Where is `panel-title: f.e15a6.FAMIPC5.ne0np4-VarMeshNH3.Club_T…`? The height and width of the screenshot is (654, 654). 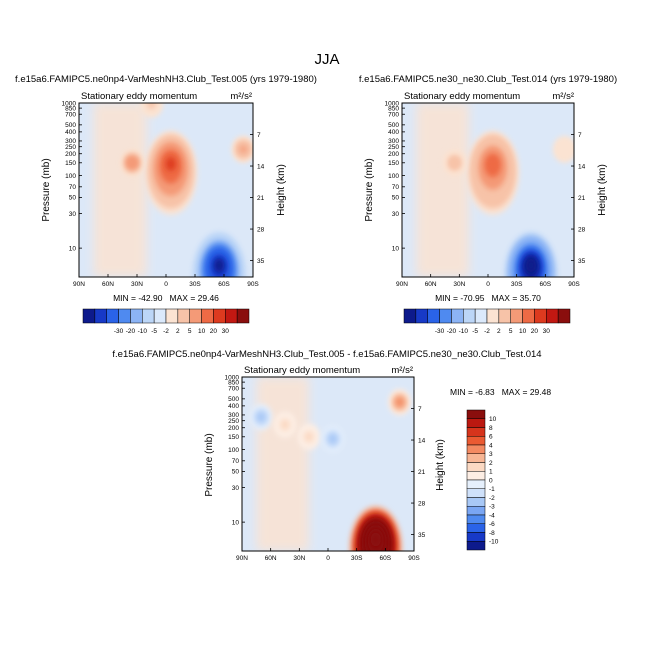
panel-title: f.e15a6.FAMIPC5.ne0np4-VarMeshNH3.Club_T… is located at coordinates (326, 354).